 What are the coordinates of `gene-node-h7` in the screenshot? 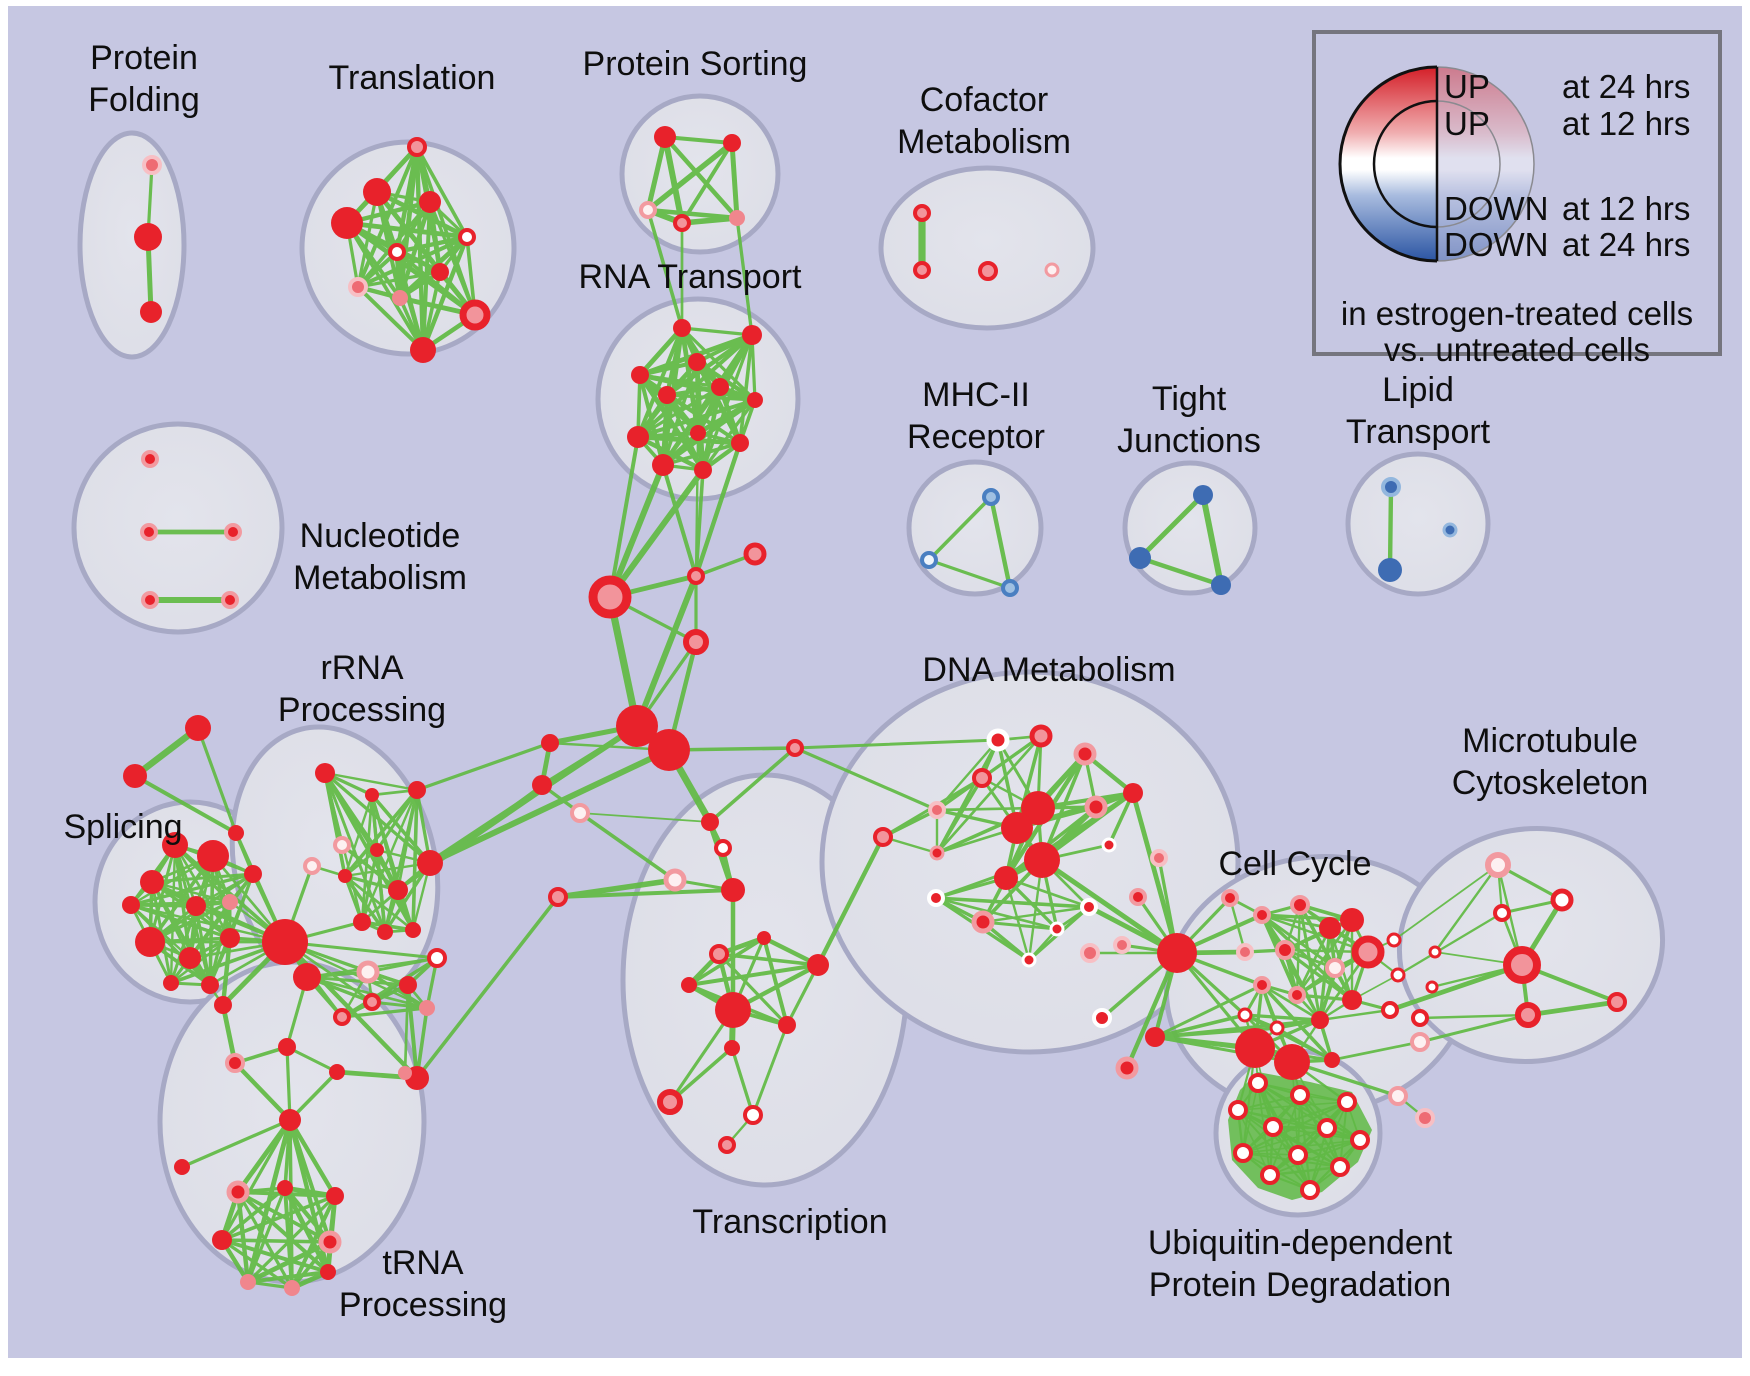 It's located at (550, 743).